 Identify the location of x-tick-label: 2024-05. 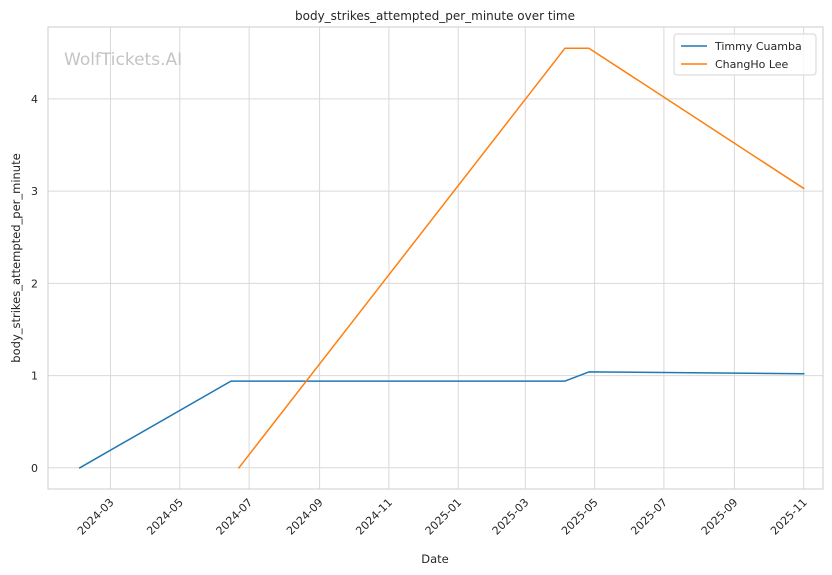
(165, 517).